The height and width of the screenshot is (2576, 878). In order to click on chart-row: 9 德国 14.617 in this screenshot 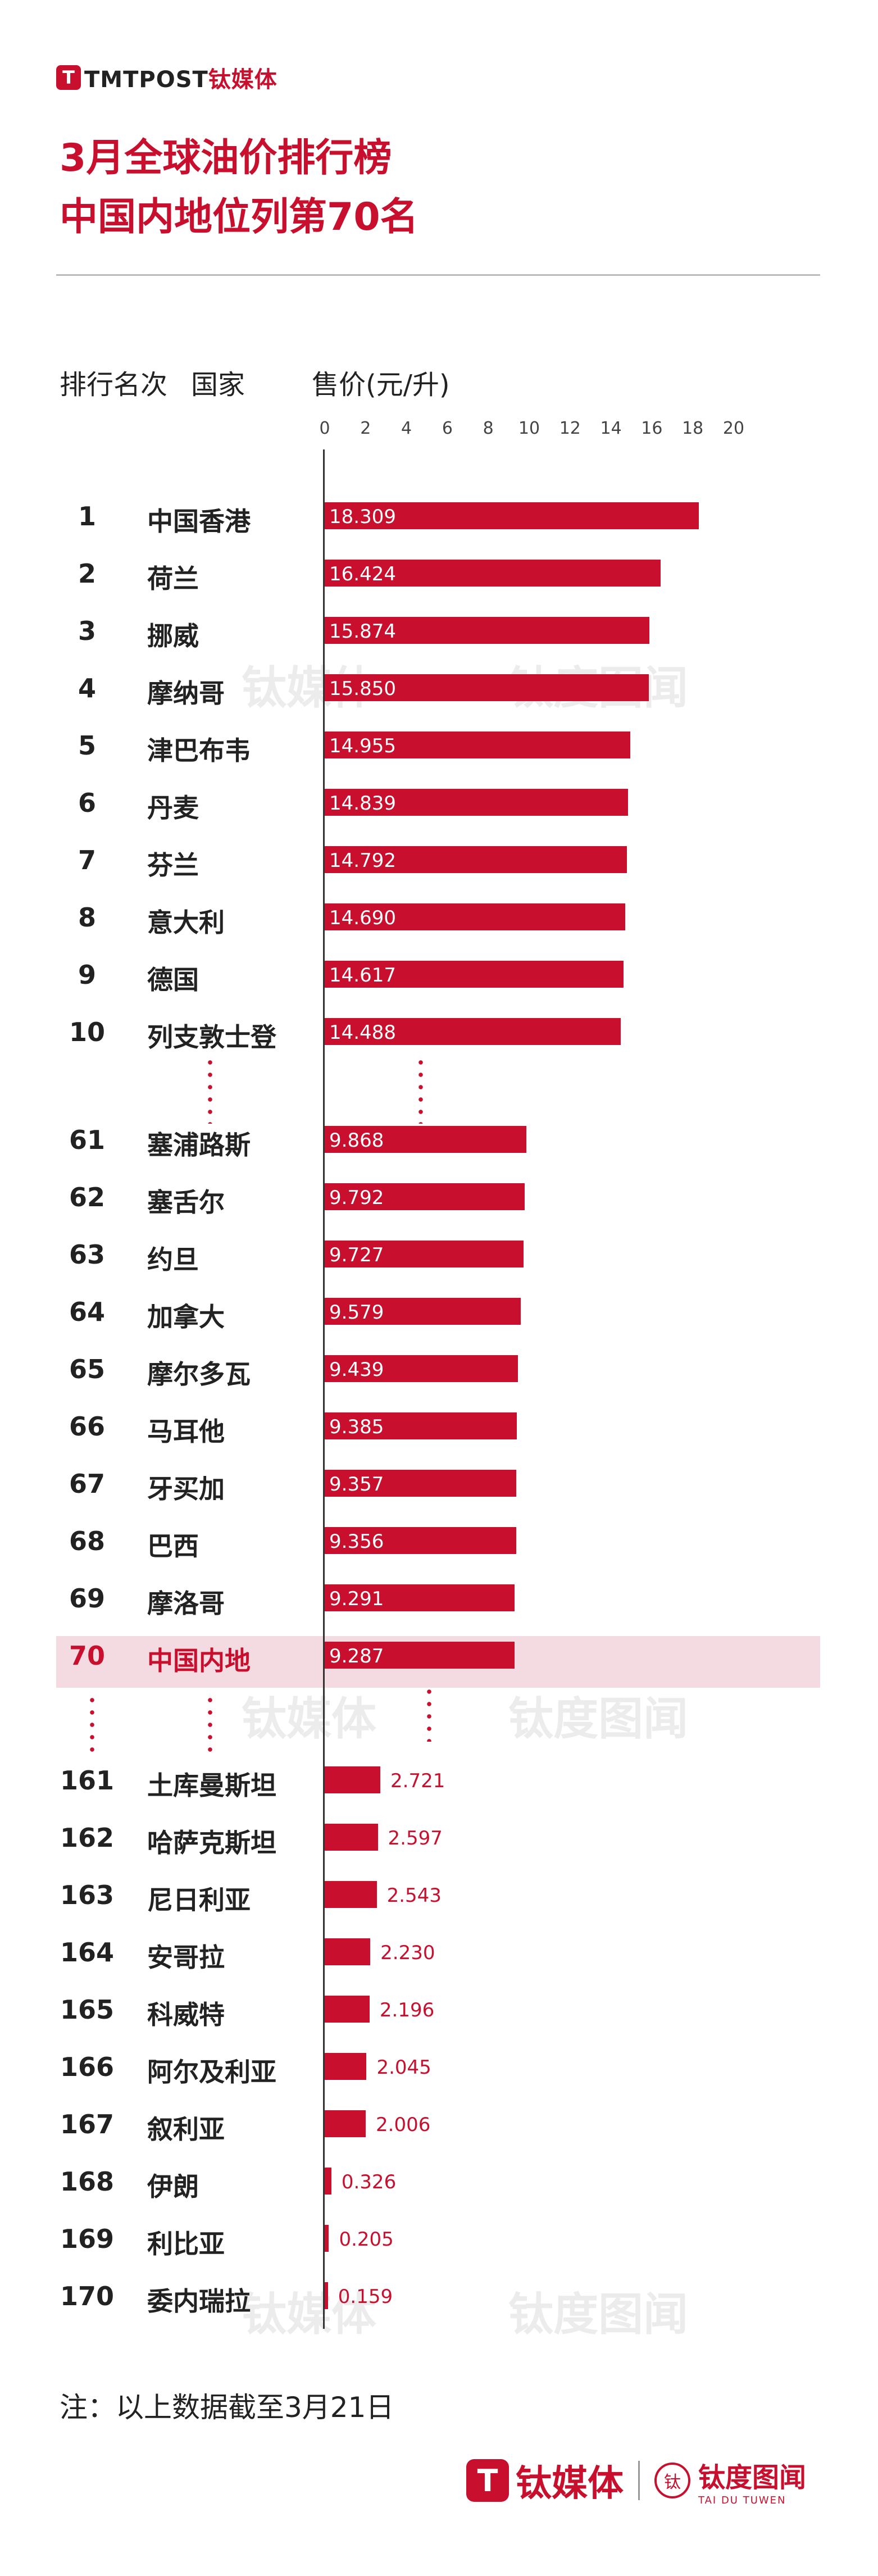, I will do `click(439, 974)`.